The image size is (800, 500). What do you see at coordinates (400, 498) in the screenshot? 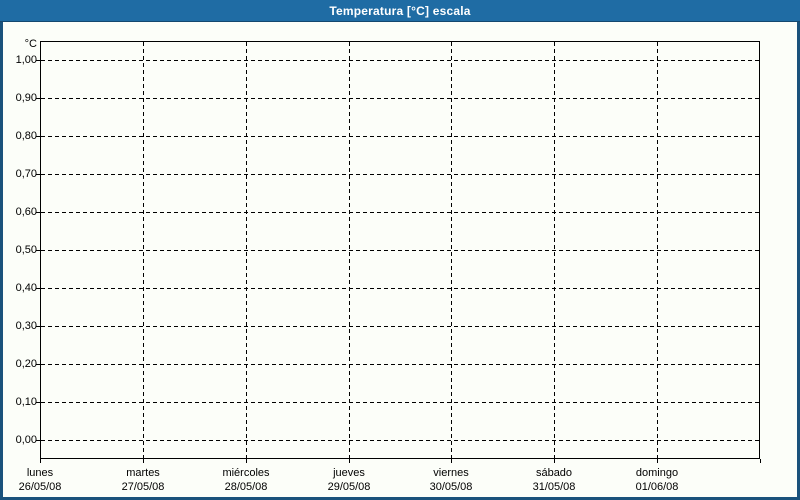
I see `window-frame-bottom` at bounding box center [400, 498].